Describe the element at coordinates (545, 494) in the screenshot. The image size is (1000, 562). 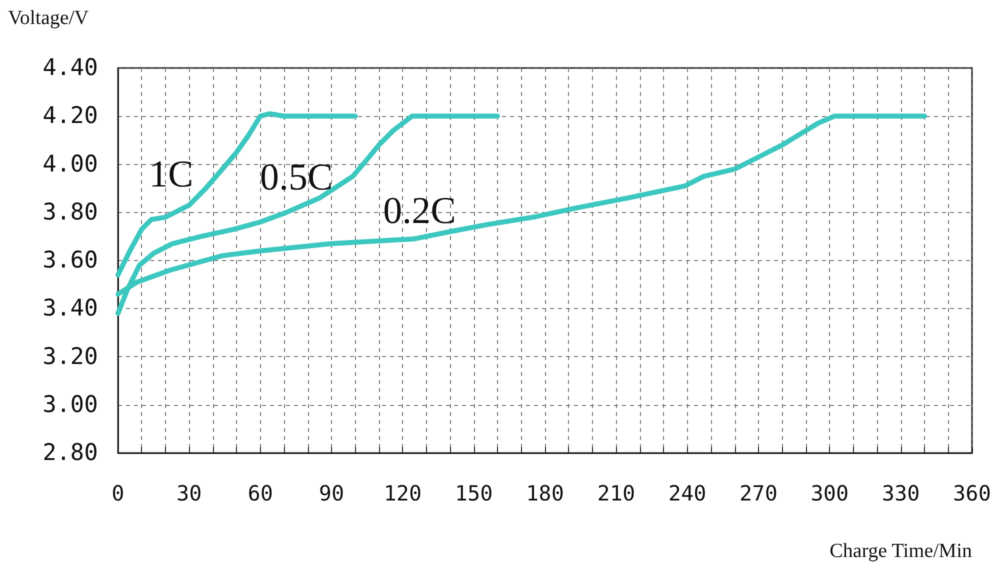
I see `x-tick-label: 180` at that location.